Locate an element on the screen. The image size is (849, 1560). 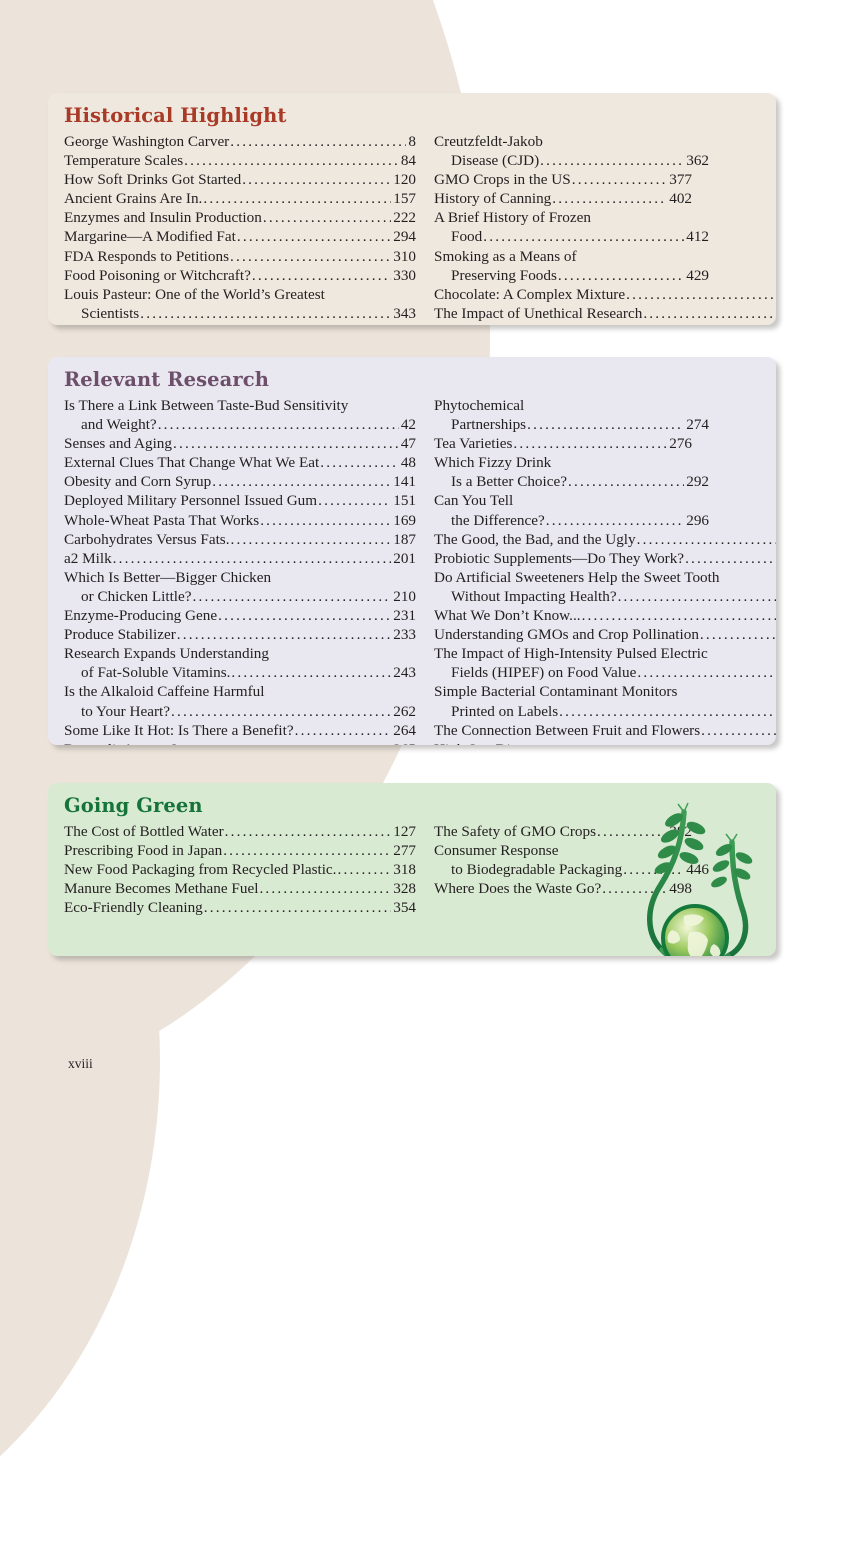
toc-entry: Broccoli, Anyone? 265 is located at coordinates (240, 742).